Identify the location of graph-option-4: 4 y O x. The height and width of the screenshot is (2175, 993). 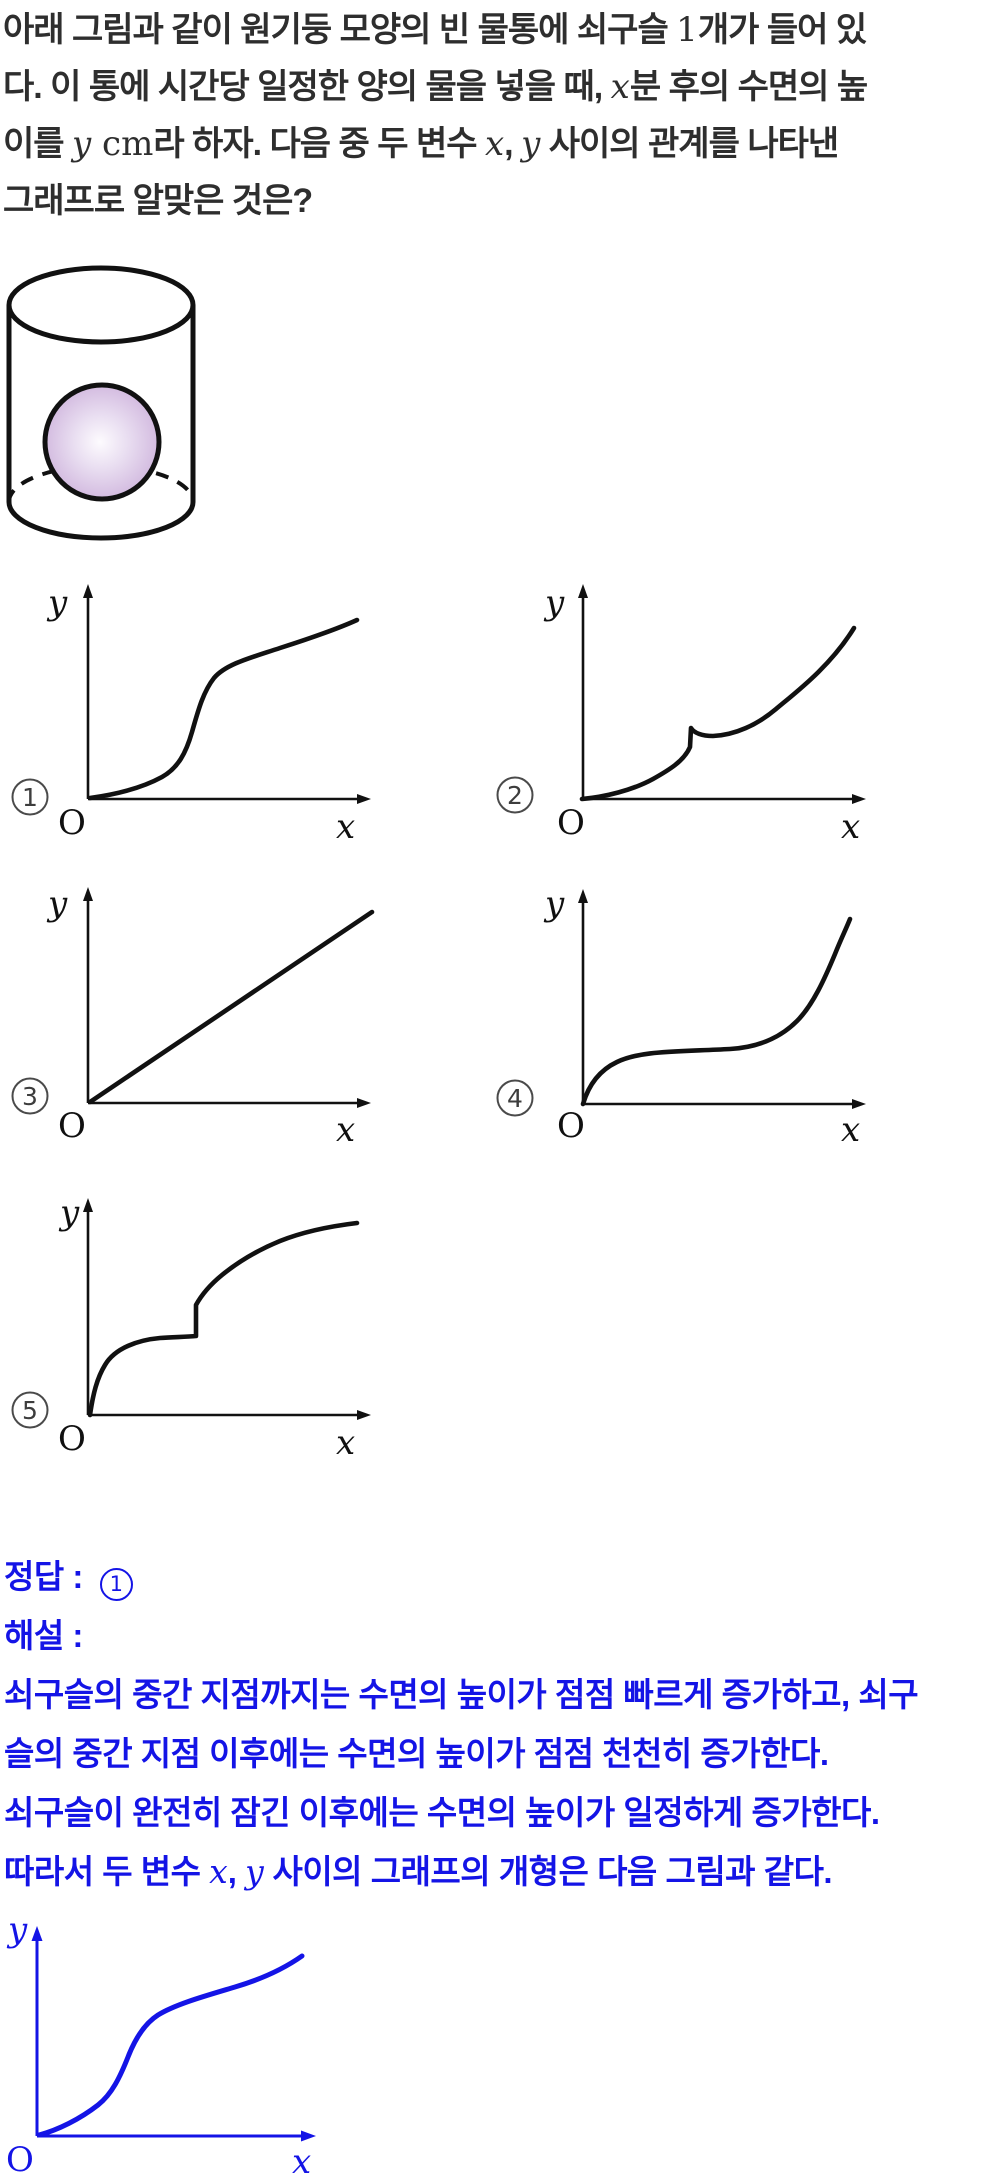
(681, 1017).